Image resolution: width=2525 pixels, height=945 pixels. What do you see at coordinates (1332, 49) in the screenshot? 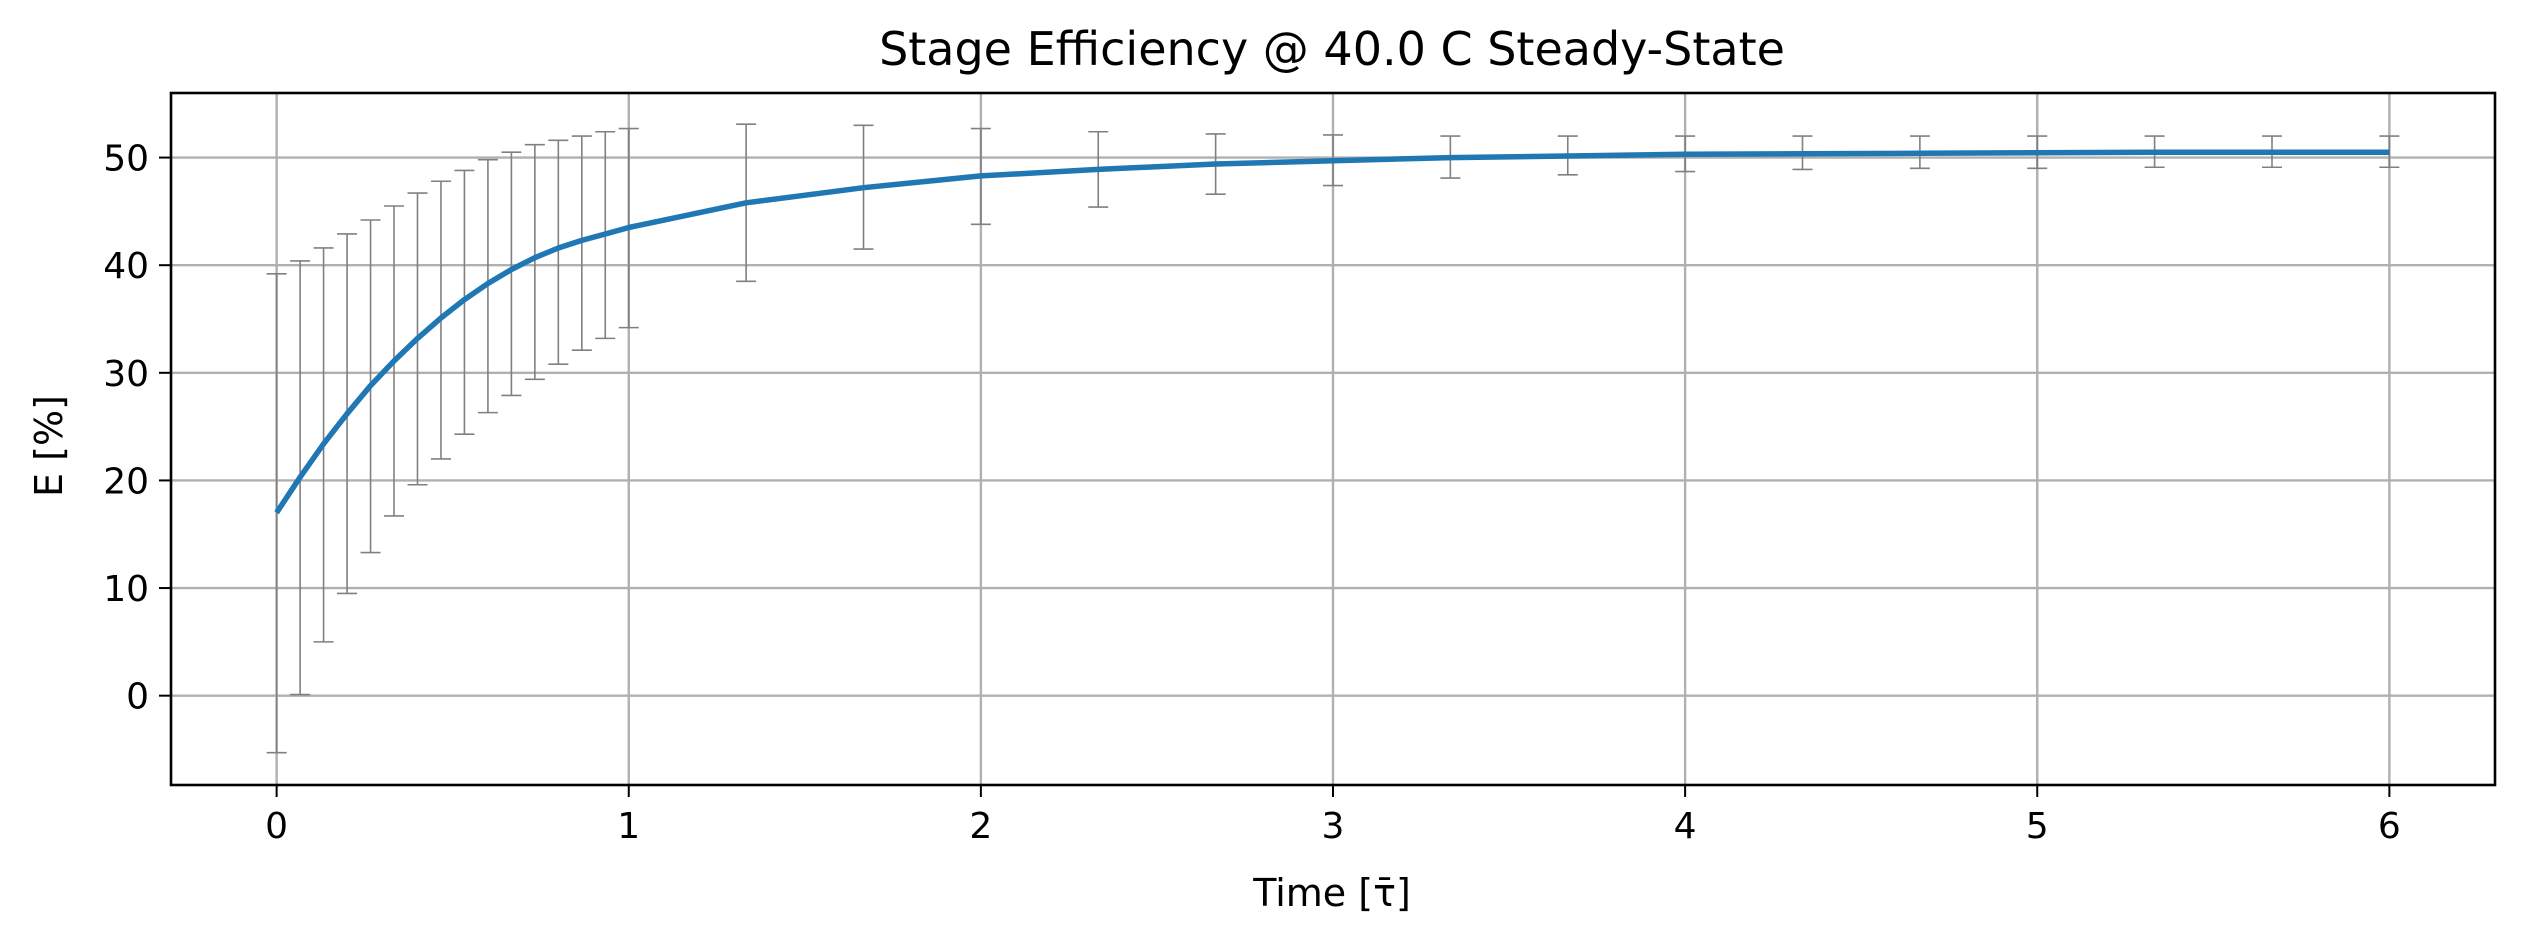
I see `chart-title: Stage Efficiency @ 40.0 C Steady-State` at bounding box center [1332, 49].